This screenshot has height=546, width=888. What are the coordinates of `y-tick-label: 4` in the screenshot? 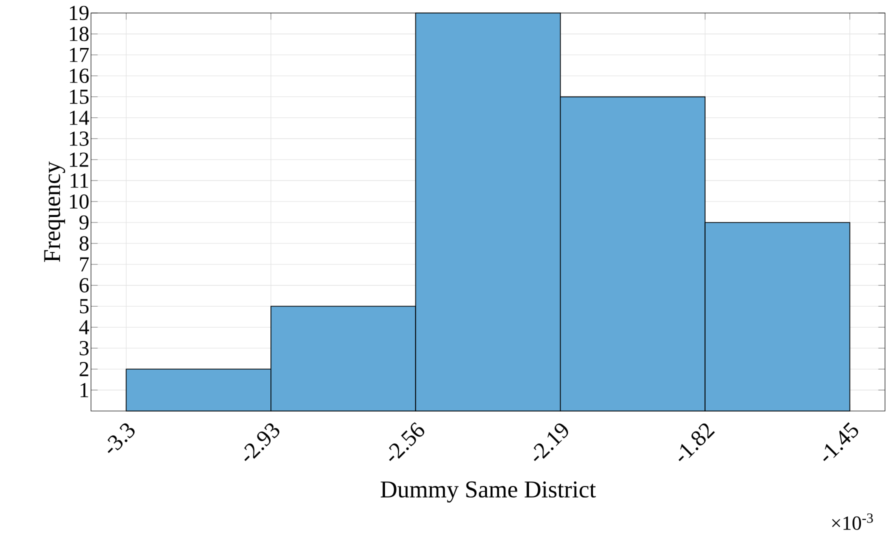 It's located at (84, 327).